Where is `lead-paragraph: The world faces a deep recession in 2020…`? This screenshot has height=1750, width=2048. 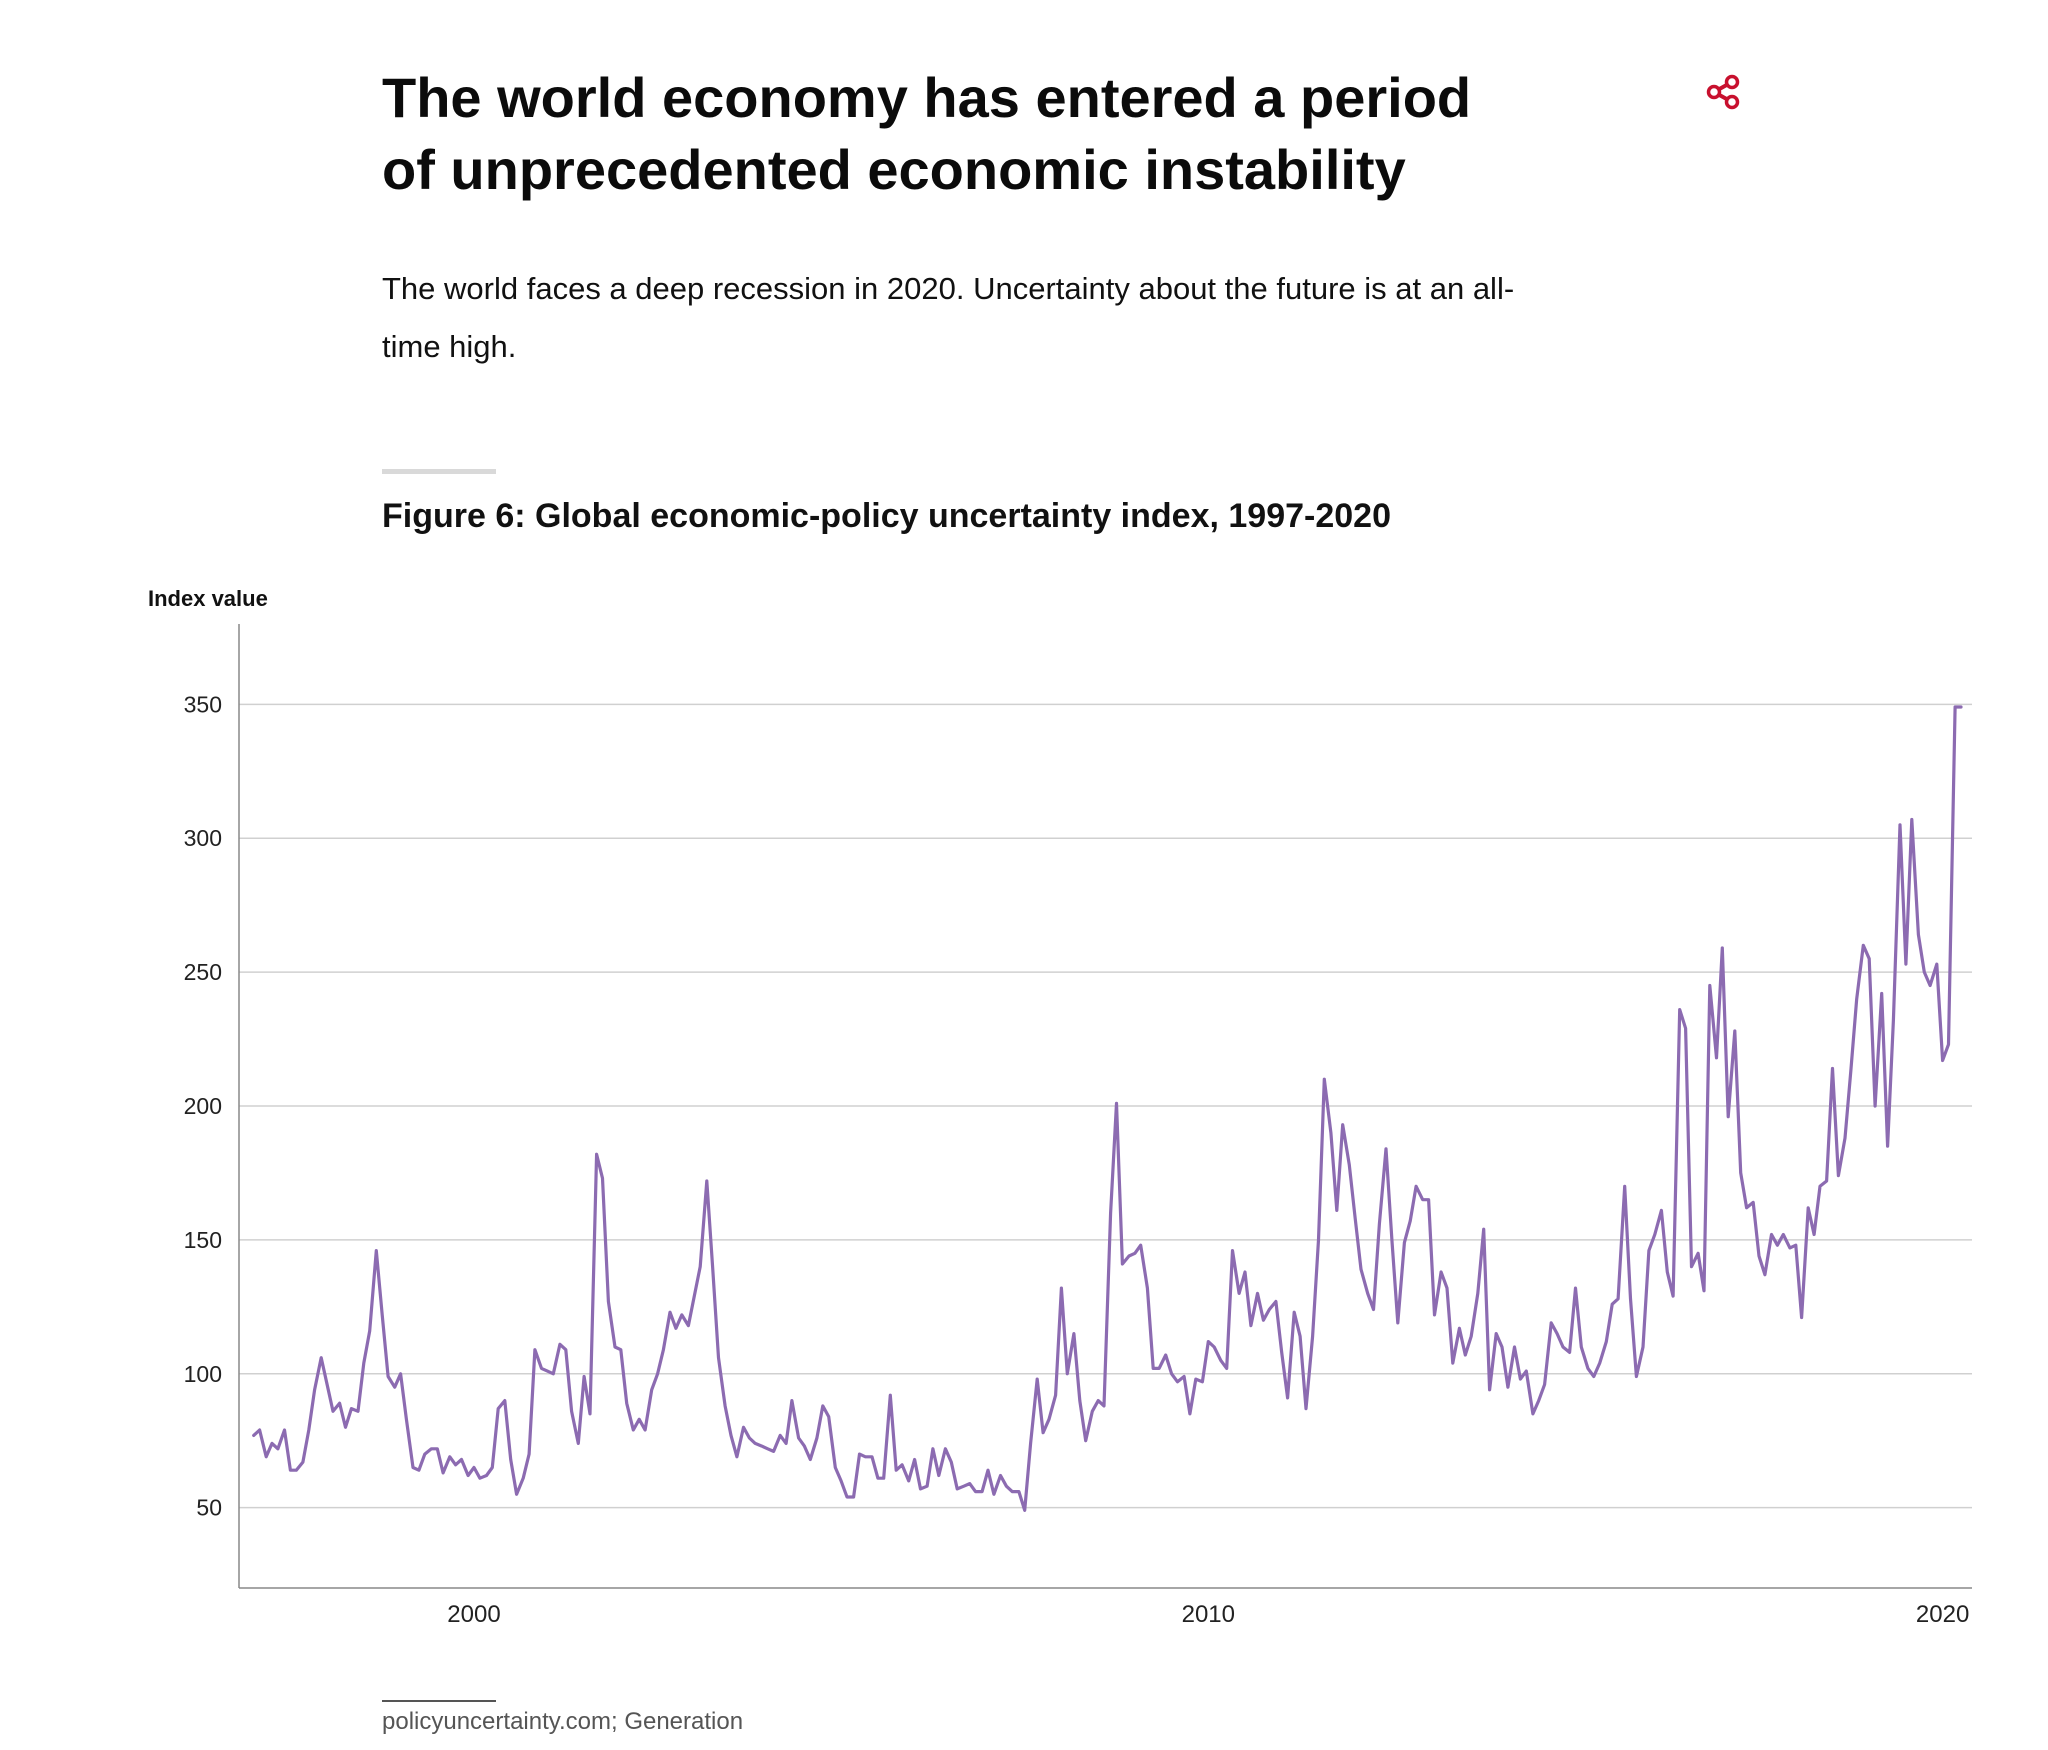
lead-paragraph: The world faces a deep recession in 2020… is located at coordinates (948, 317).